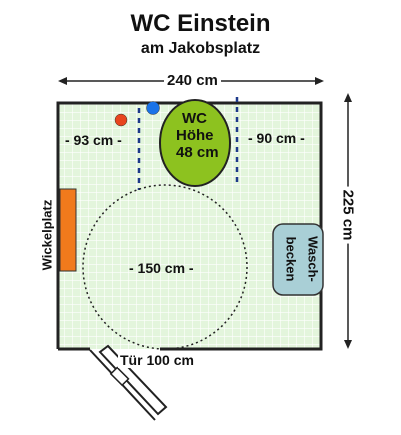  What do you see at coordinates (153, 108) in the screenshot?
I see `blue-button-icon` at bounding box center [153, 108].